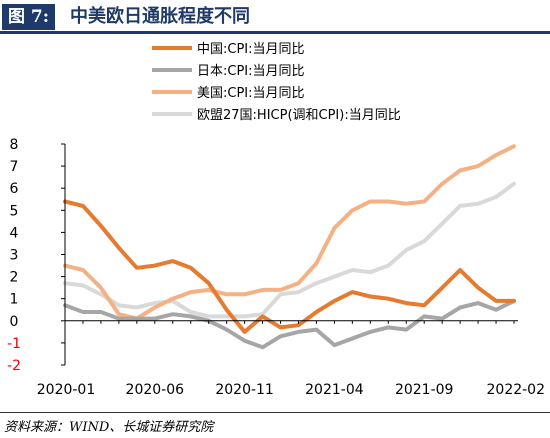  What do you see at coordinates (14, 300) in the screenshot?
I see `y-tick-label: 1` at bounding box center [14, 300].